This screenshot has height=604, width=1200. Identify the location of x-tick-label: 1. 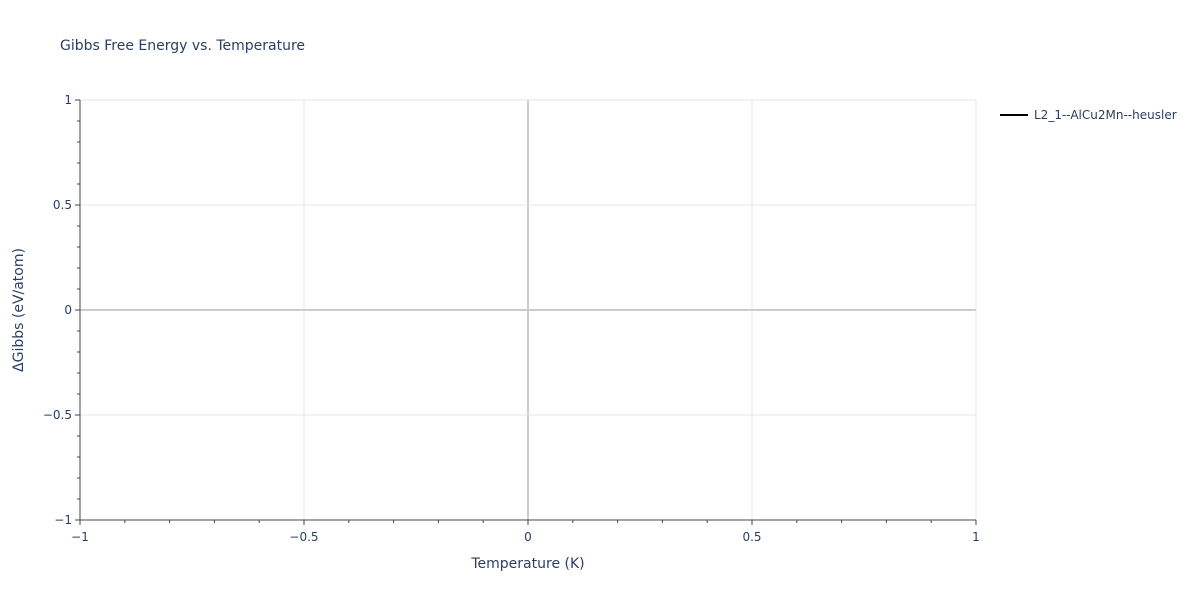
(976, 537).